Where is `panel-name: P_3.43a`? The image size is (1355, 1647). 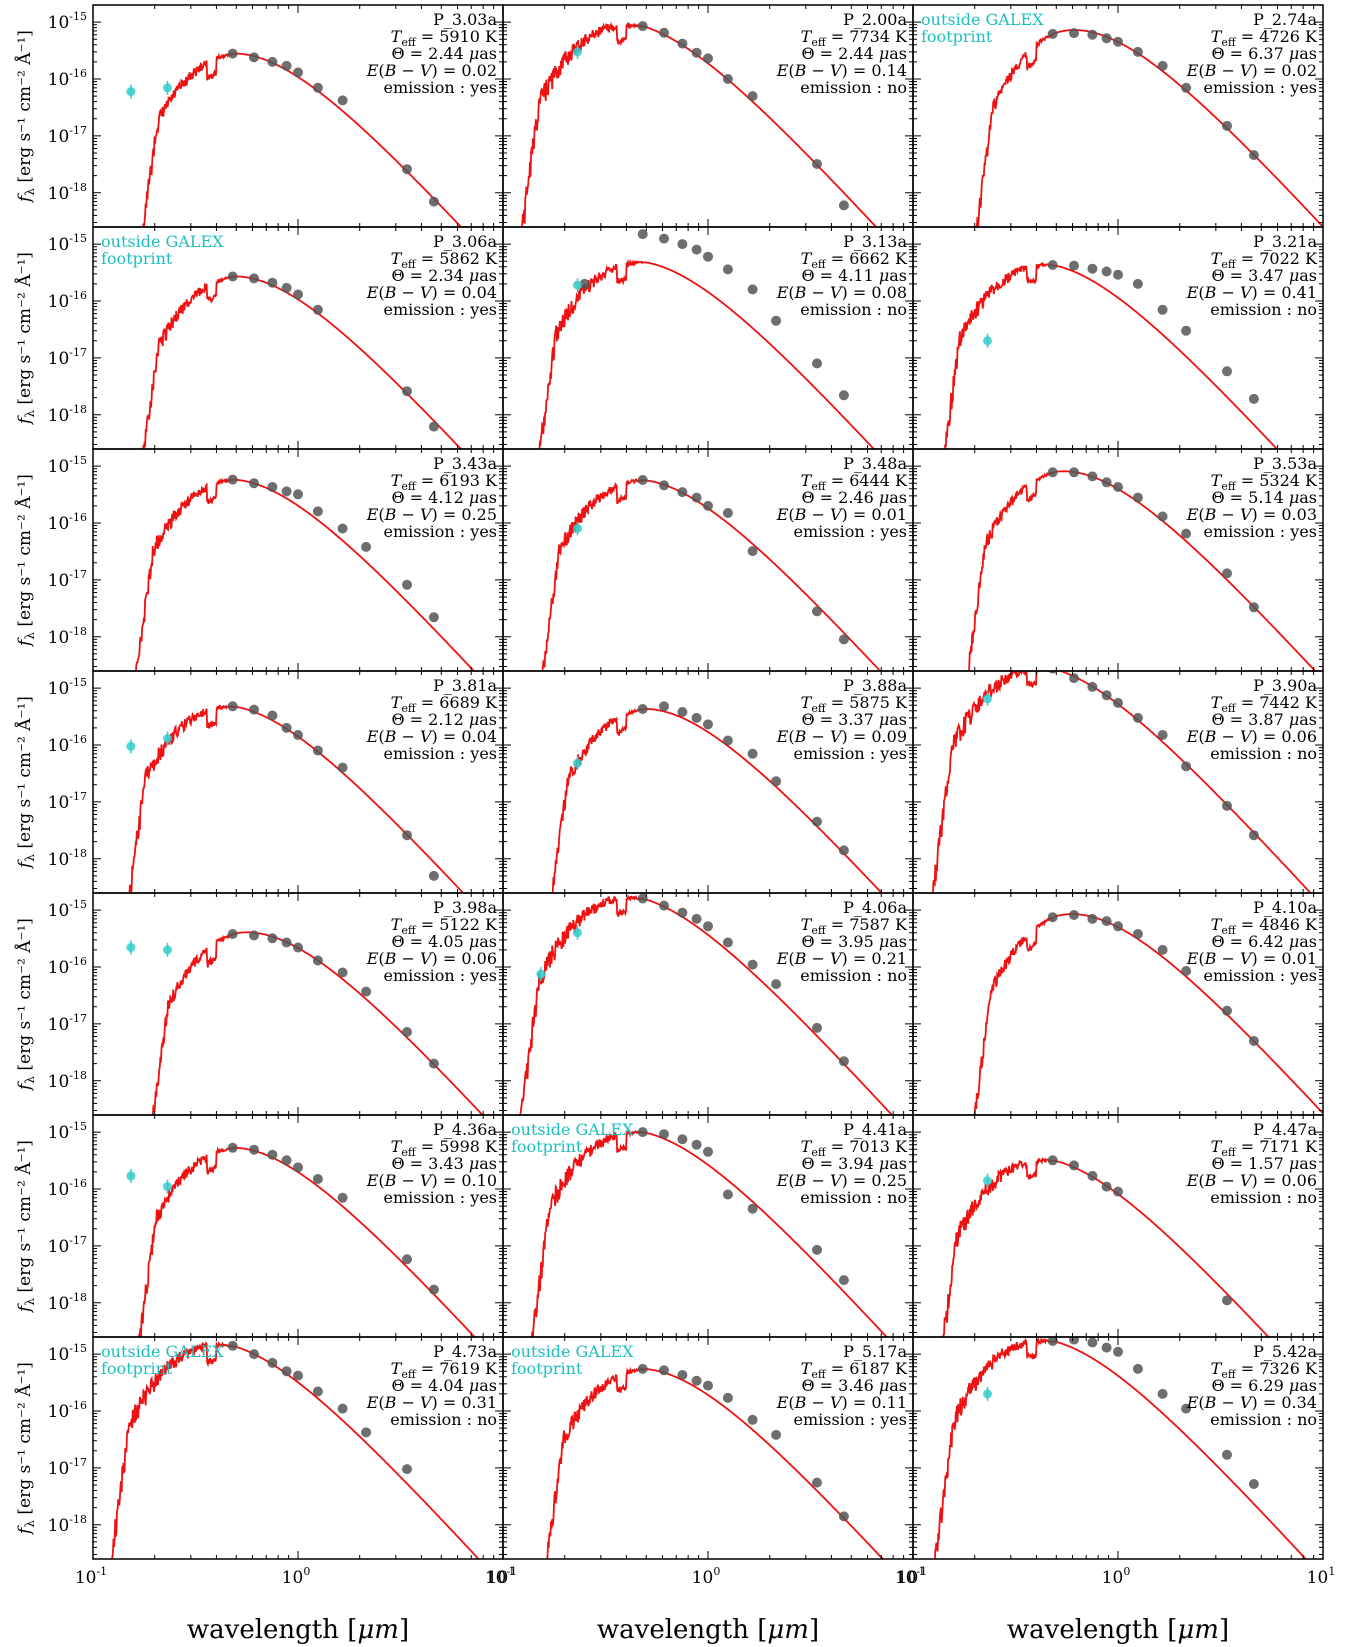 panel-name: P_3.43a is located at coordinates (465, 463).